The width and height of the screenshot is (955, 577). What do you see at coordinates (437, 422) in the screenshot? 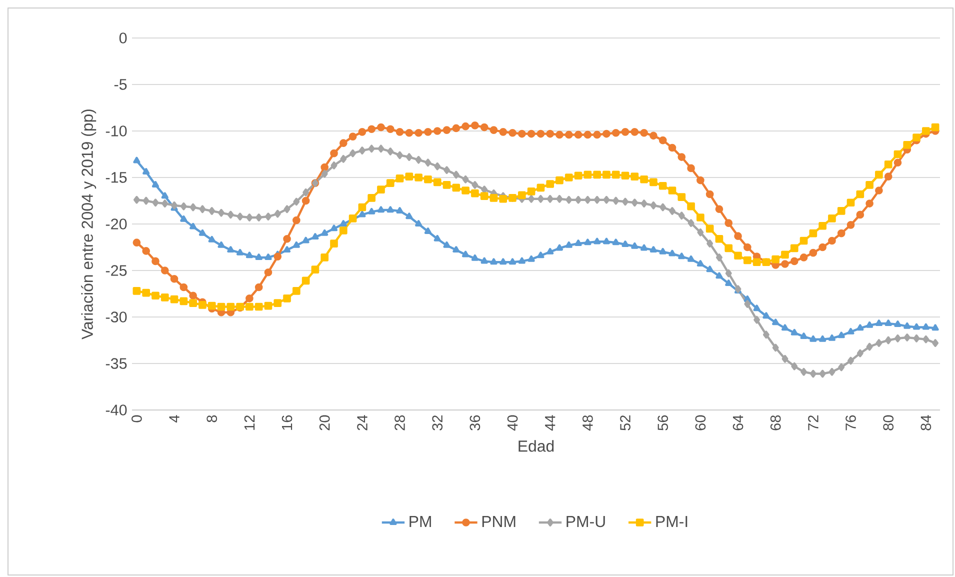
I see `x-tick-label: 32` at bounding box center [437, 422].